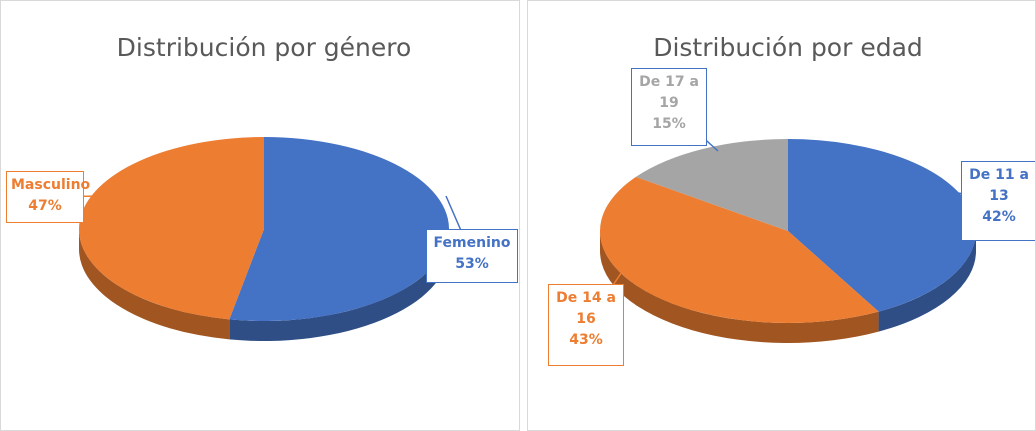  I want to click on data-label-category: Masculino, so click(51, 185).